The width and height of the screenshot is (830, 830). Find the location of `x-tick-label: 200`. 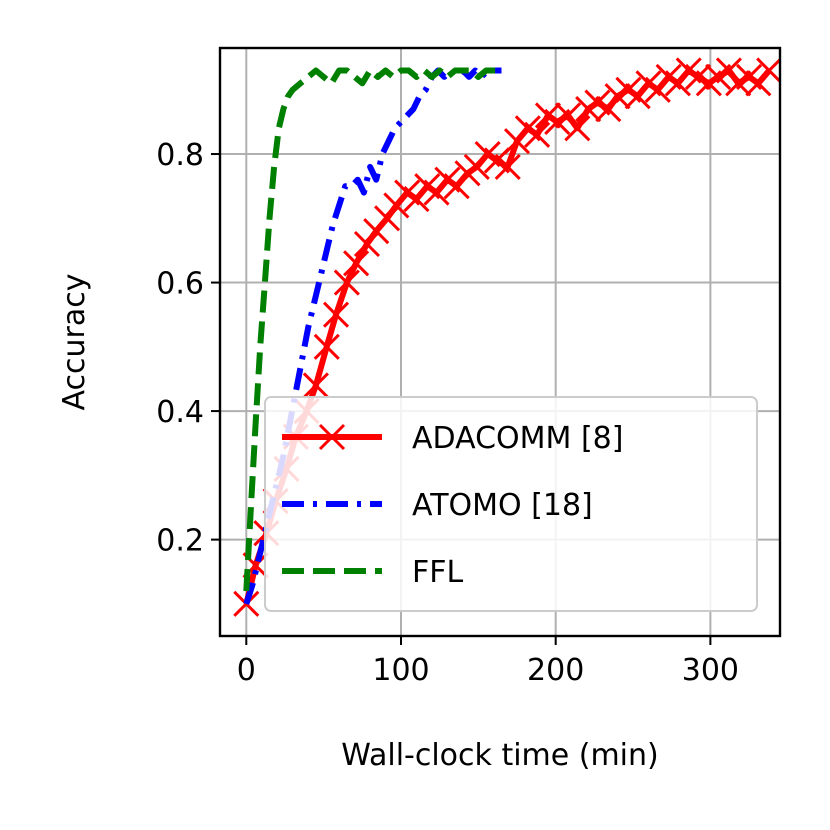

x-tick-label: 200 is located at coordinates (555, 670).